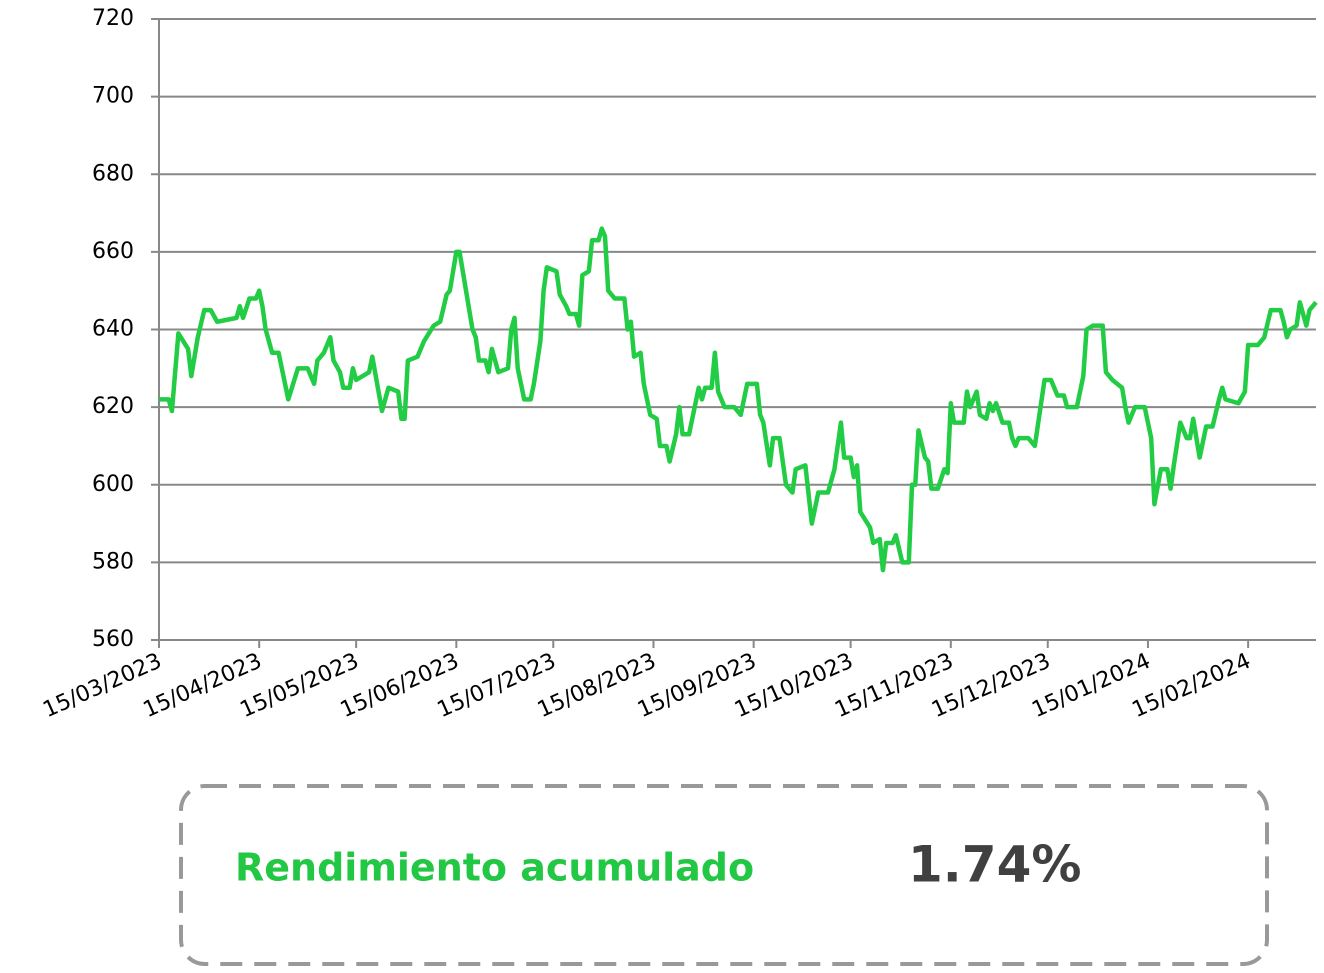  I want to click on y-tick-label: 640, so click(113, 329).